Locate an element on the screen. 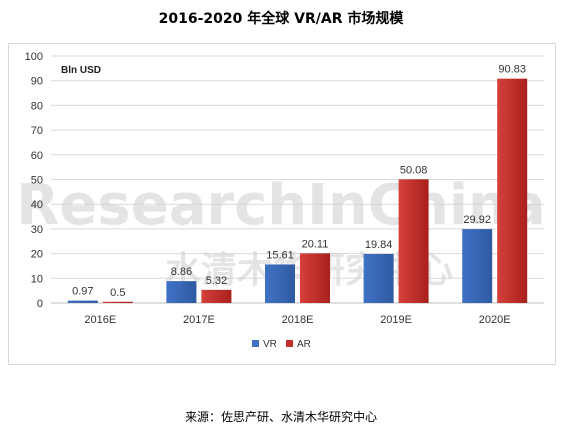 The width and height of the screenshot is (562, 430). y-tick-label: 20 is located at coordinates (37, 255).